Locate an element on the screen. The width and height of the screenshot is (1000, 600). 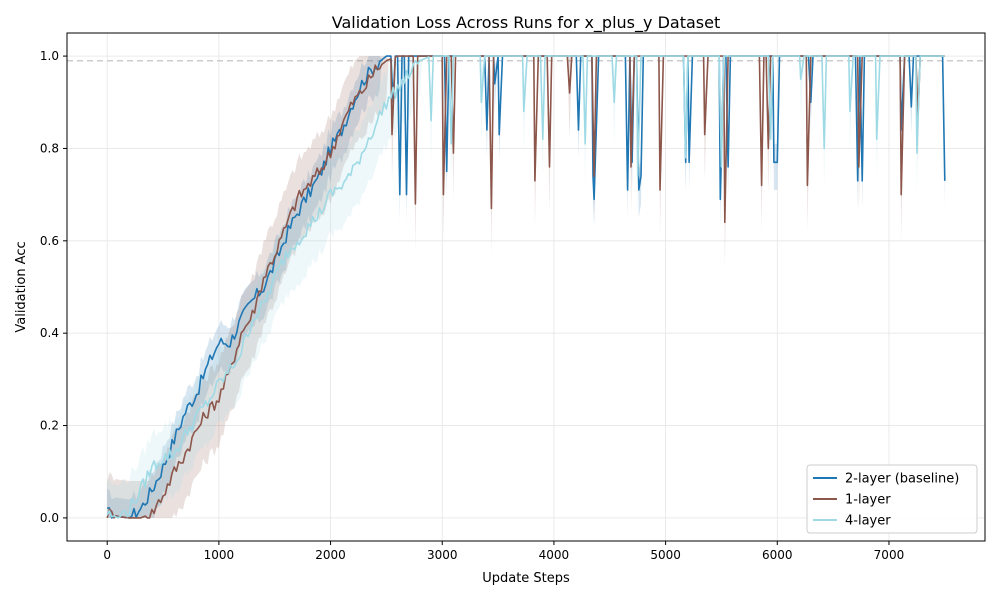
x-tick-label: 6000 is located at coordinates (777, 555).